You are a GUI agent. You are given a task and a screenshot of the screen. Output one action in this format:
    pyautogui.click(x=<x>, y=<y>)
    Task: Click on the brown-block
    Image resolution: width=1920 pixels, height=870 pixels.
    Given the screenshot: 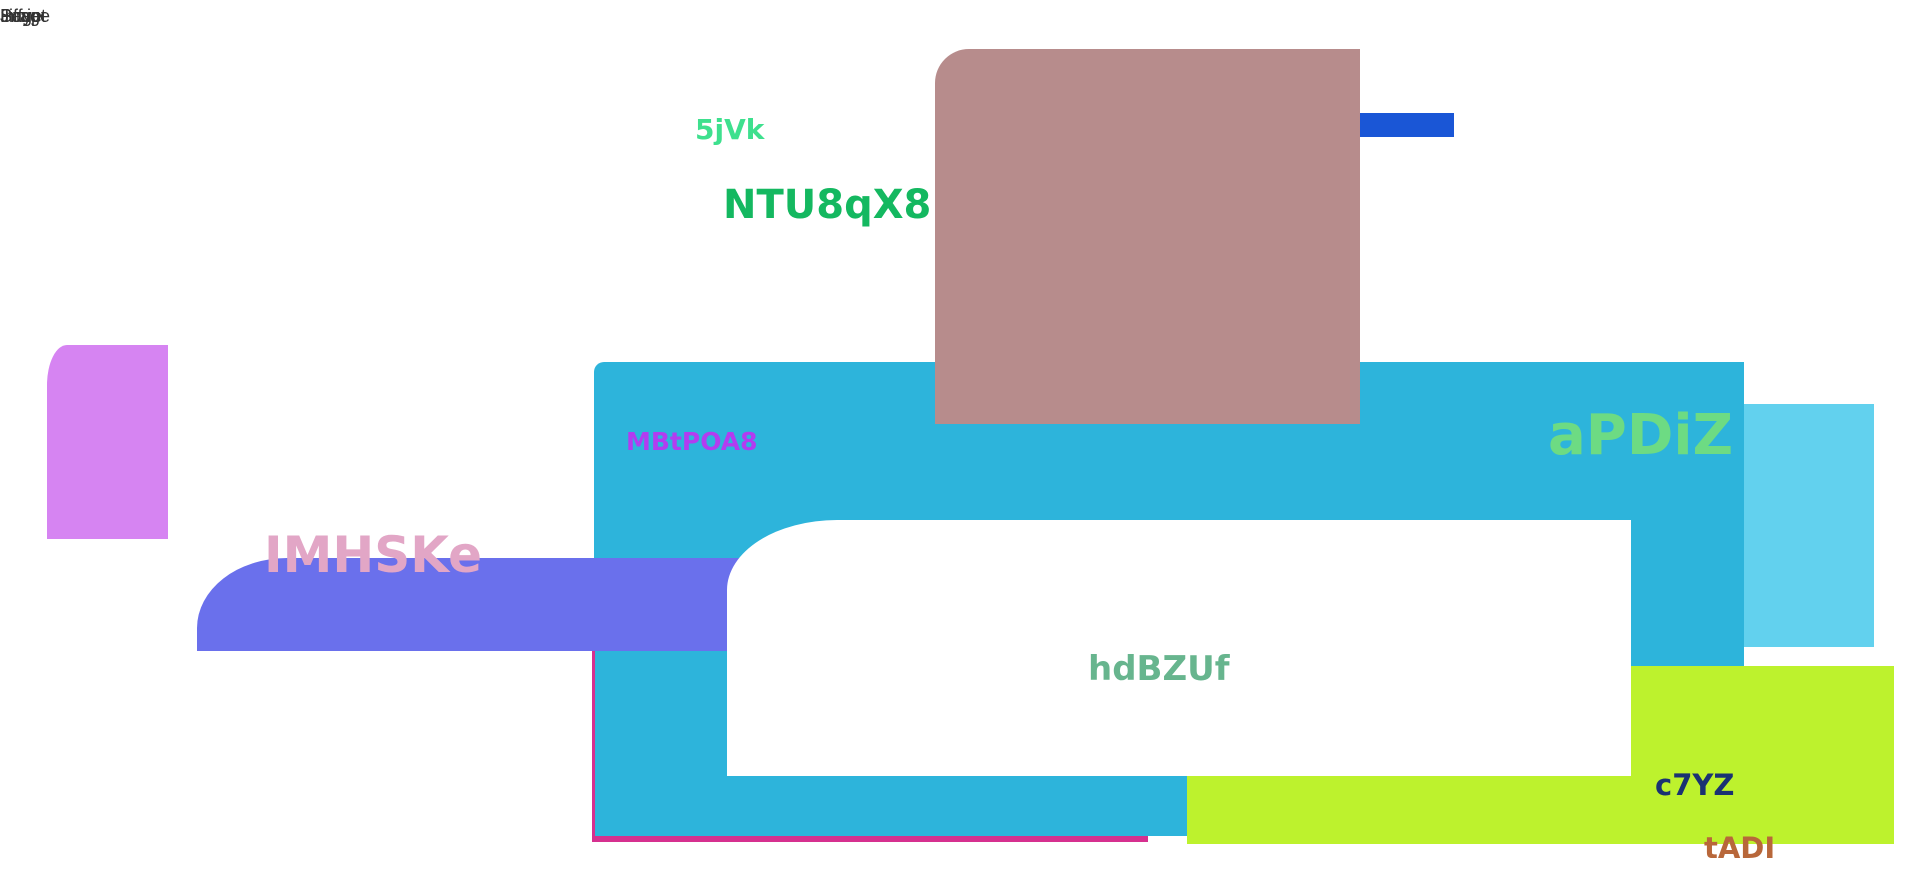 What is the action you would take?
    pyautogui.click(x=1147, y=236)
    